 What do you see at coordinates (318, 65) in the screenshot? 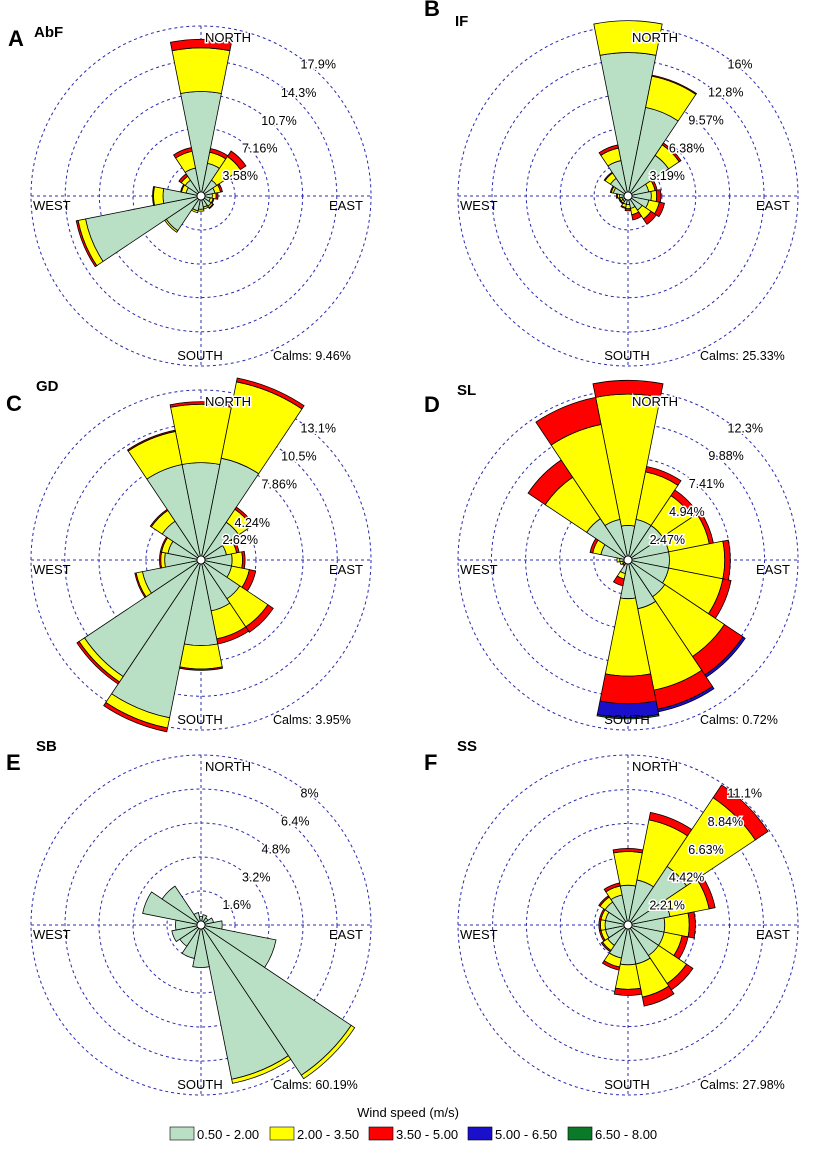
I see `ring-label-5: 17.9%` at bounding box center [318, 65].